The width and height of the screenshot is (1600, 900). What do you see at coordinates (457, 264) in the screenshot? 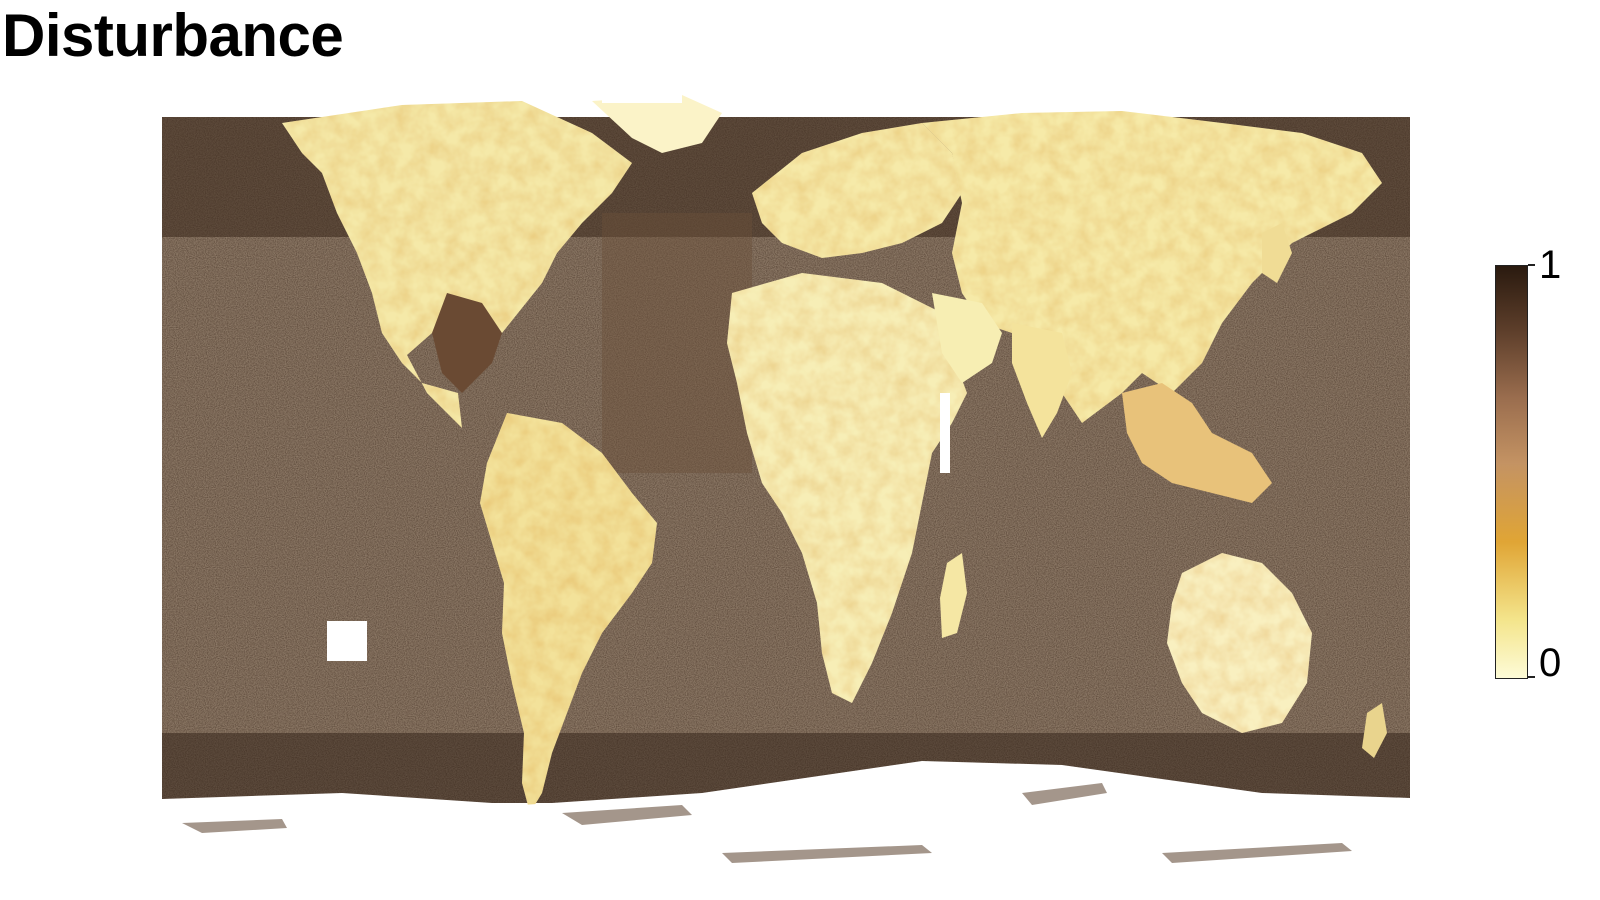
I see `north-america` at bounding box center [457, 264].